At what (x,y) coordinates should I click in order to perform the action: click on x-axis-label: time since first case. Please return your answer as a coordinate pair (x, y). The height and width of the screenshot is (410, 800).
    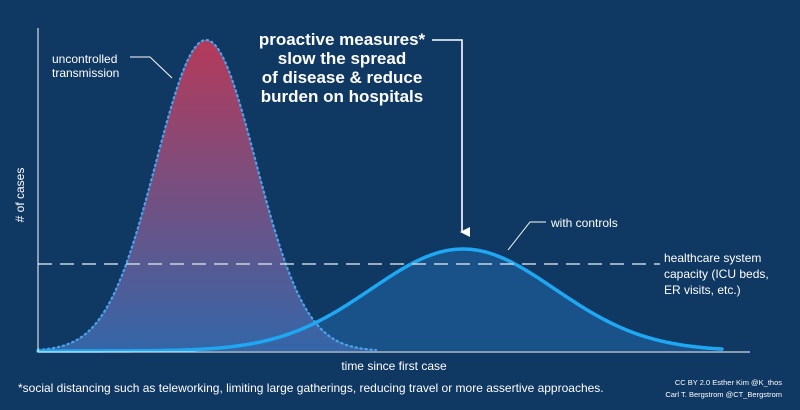
    Looking at the image, I should click on (394, 366).